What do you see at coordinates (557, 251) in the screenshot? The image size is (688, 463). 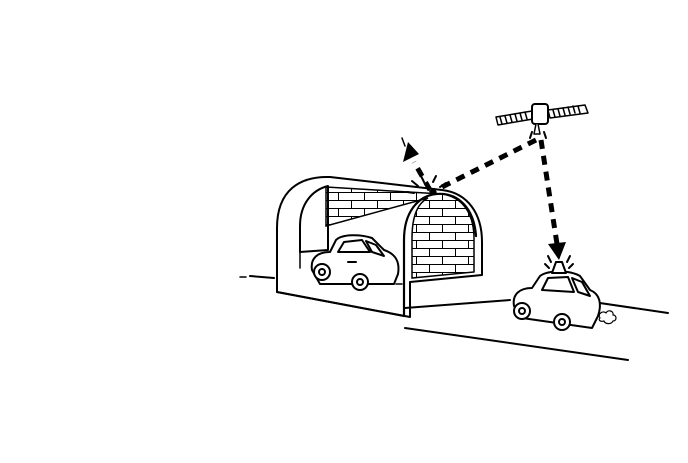 I see `arrowhead-down-icon` at bounding box center [557, 251].